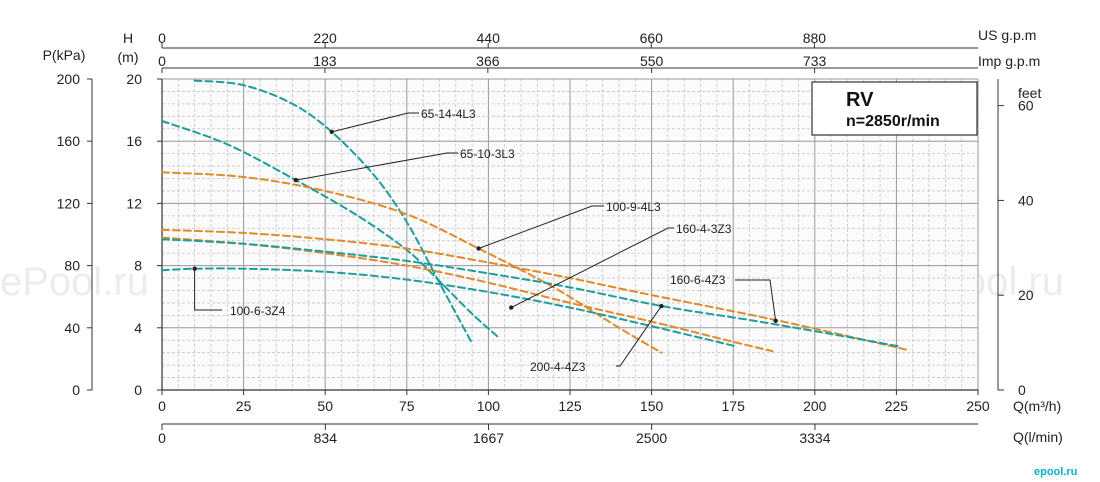 This screenshot has height=482, width=1100. I want to click on x-tick-label: 25, so click(244, 406).